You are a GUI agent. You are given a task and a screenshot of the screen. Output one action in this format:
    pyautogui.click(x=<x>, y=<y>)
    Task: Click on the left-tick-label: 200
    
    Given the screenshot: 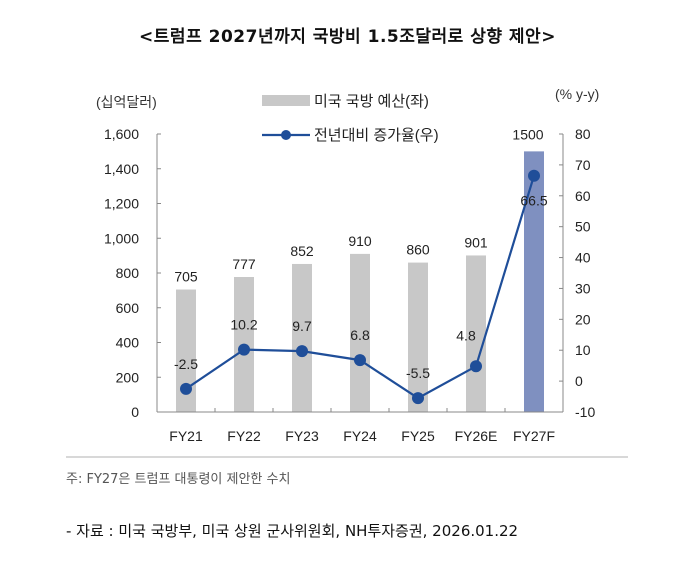 What is the action you would take?
    pyautogui.click(x=128, y=377)
    